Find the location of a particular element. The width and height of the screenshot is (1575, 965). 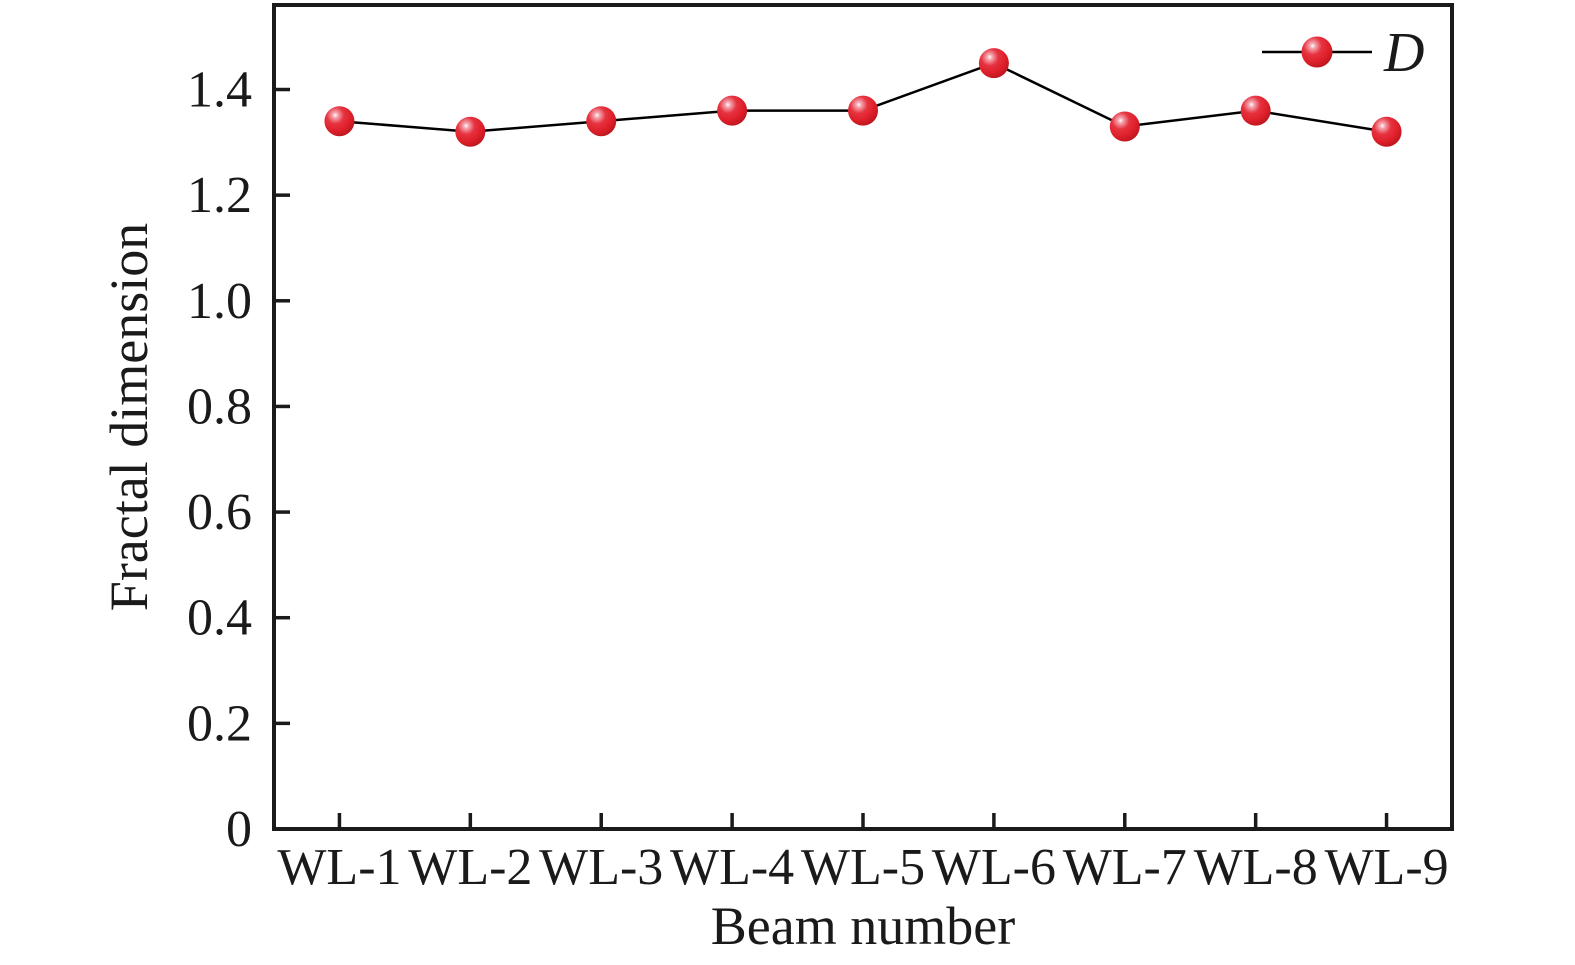

legend: D is located at coordinates (1343, 53).